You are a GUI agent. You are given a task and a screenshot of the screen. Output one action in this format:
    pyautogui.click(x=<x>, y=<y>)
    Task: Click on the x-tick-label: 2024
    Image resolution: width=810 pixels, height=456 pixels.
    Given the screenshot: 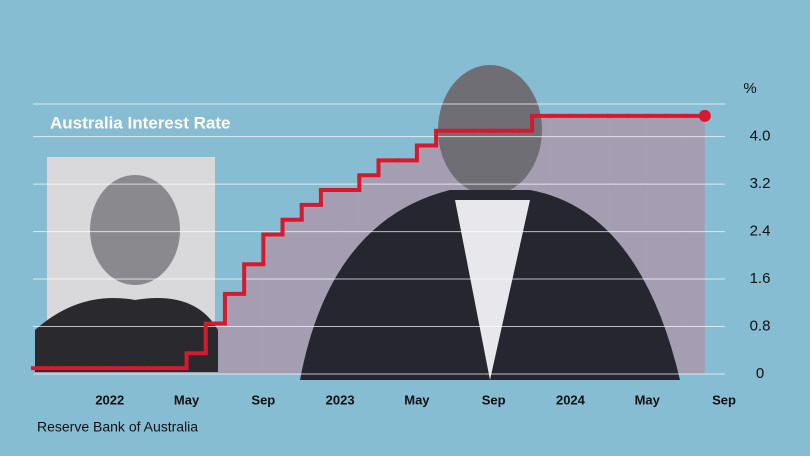 What is the action you would take?
    pyautogui.click(x=571, y=399)
    